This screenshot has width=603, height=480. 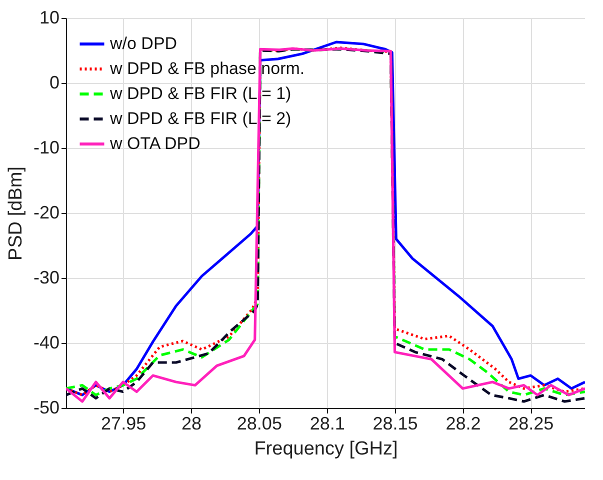 What do you see at coordinates (200, 118) in the screenshot?
I see `legend-label: w DPD & FB FIR (L = 2)` at bounding box center [200, 118].